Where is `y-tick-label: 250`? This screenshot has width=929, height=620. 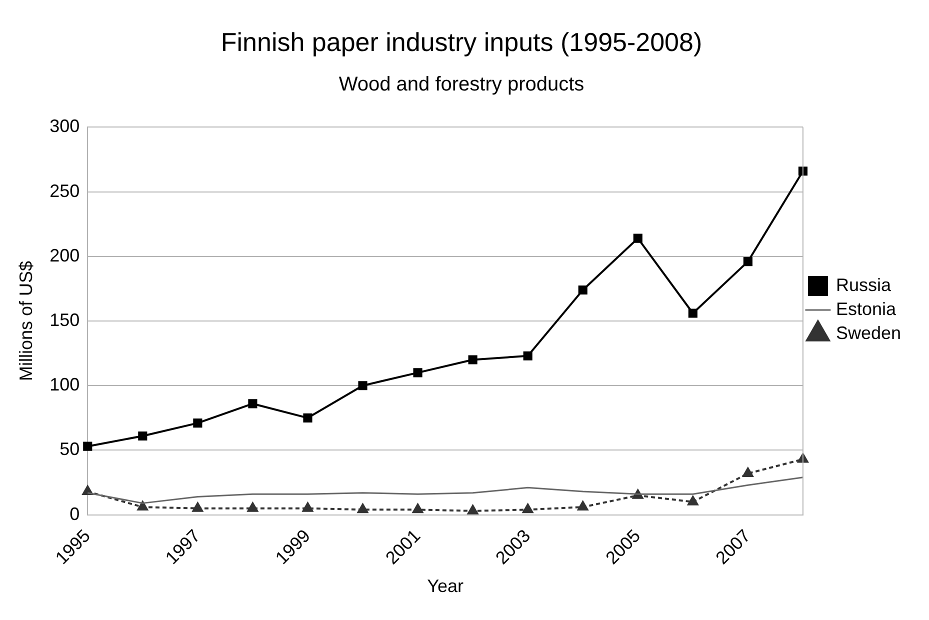 y-tick-label: 250 is located at coordinates (65, 190).